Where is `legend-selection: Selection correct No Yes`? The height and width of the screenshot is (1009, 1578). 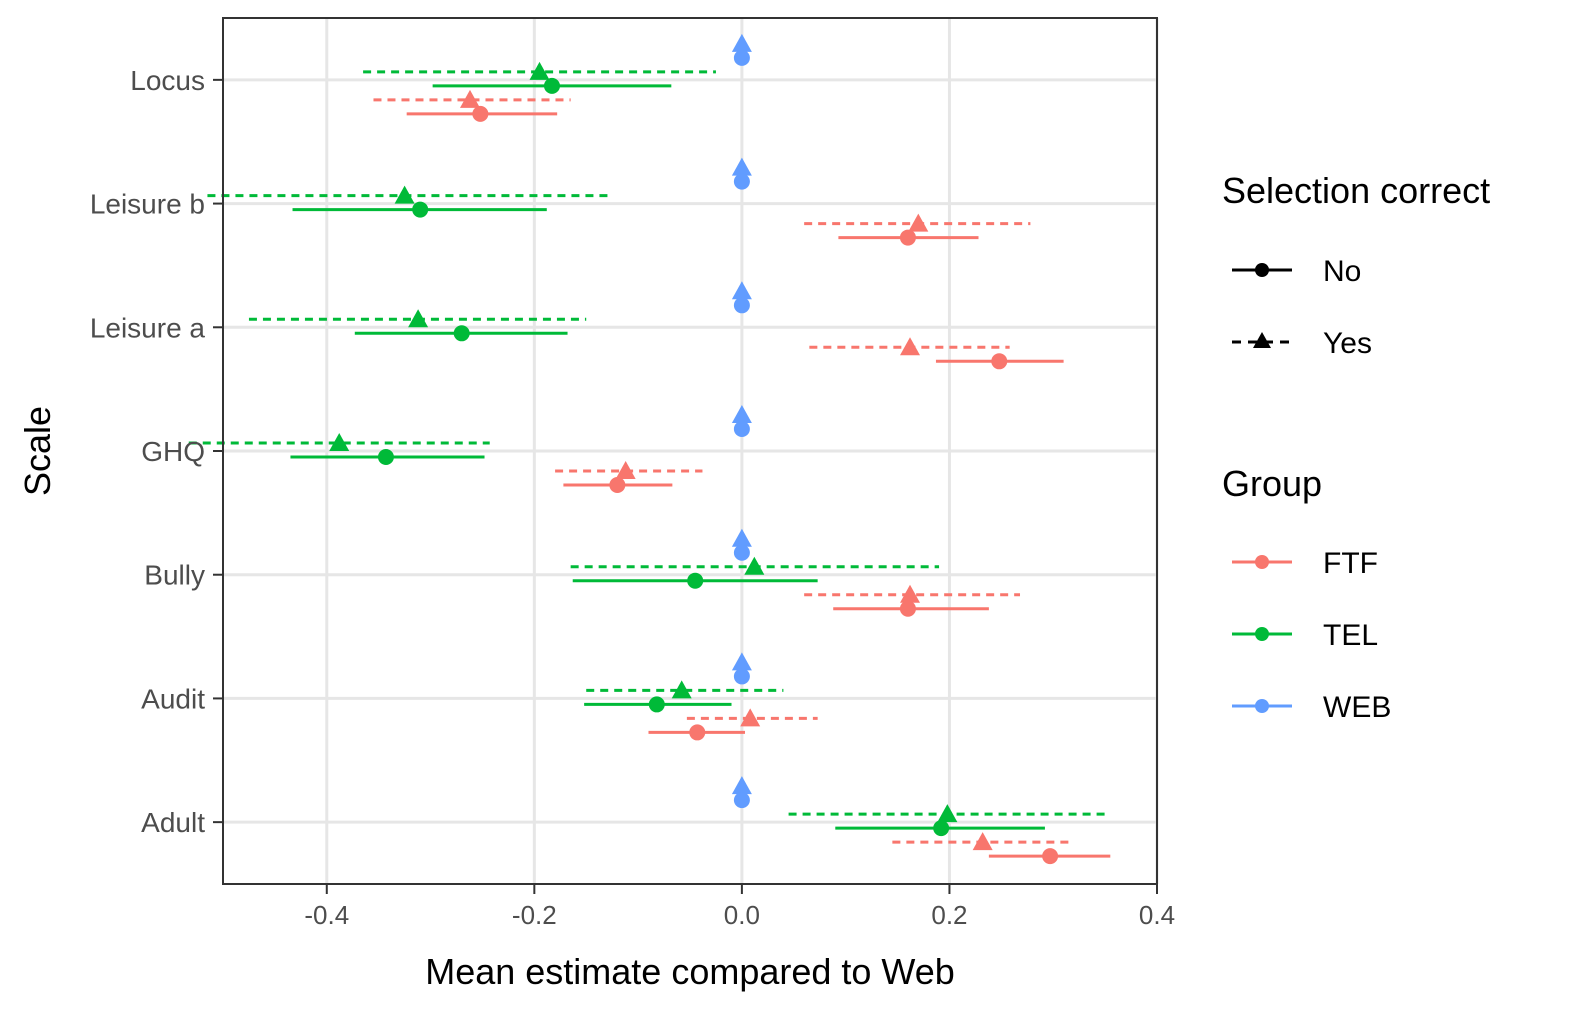 legend-selection: Selection correct No Yes is located at coordinates (1356, 265).